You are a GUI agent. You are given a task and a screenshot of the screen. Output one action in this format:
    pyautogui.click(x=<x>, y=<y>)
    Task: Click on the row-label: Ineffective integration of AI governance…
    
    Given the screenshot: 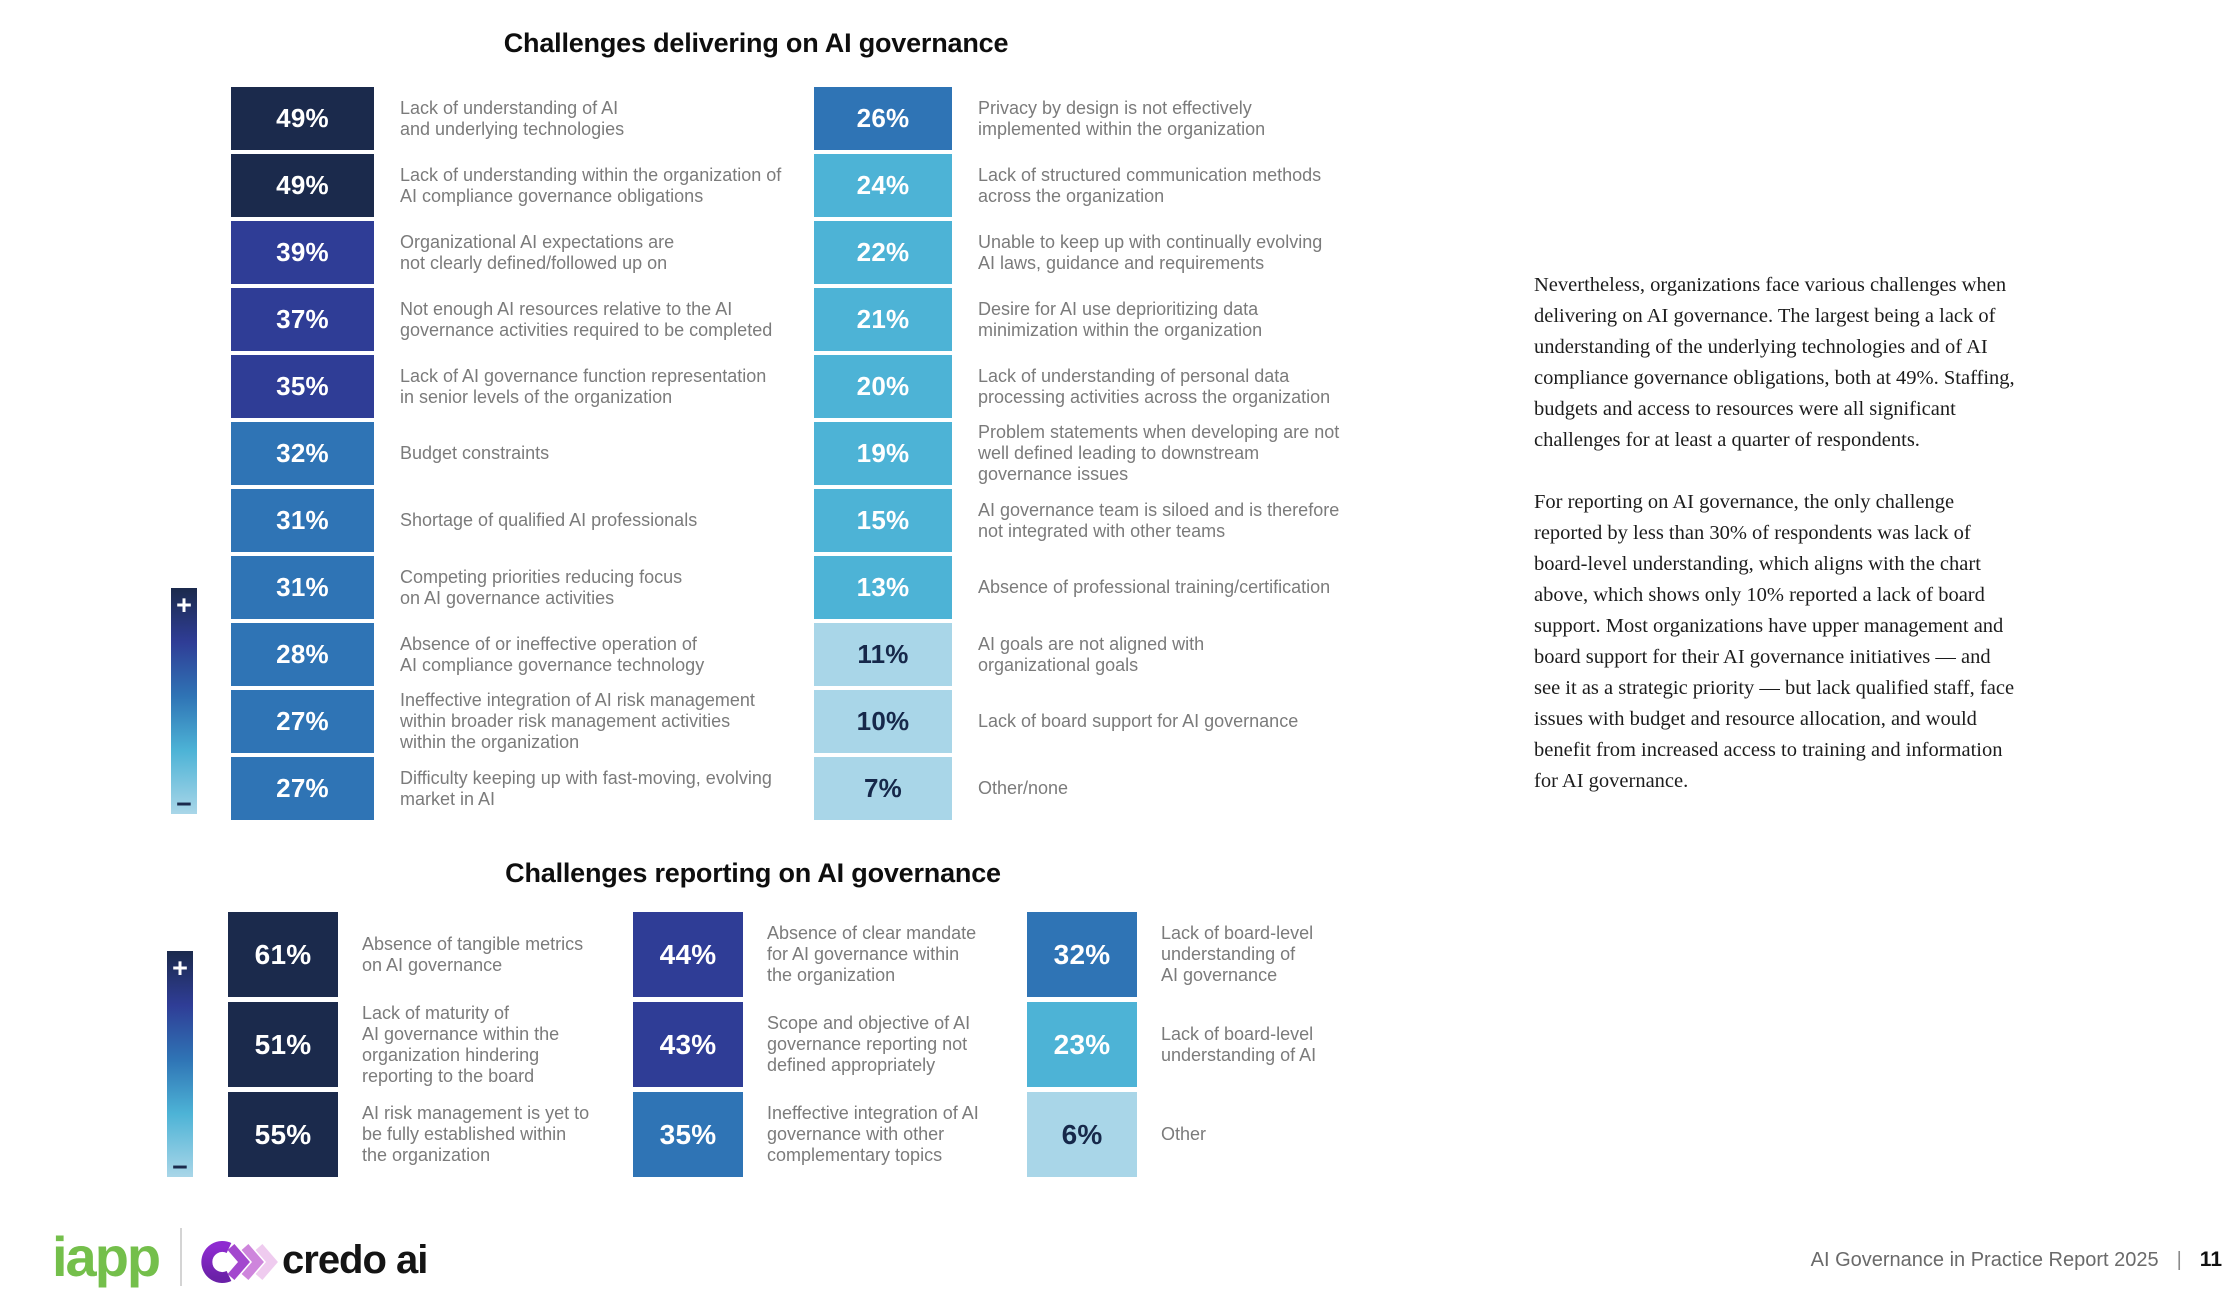 What is the action you would take?
    pyautogui.click(x=873, y=1134)
    